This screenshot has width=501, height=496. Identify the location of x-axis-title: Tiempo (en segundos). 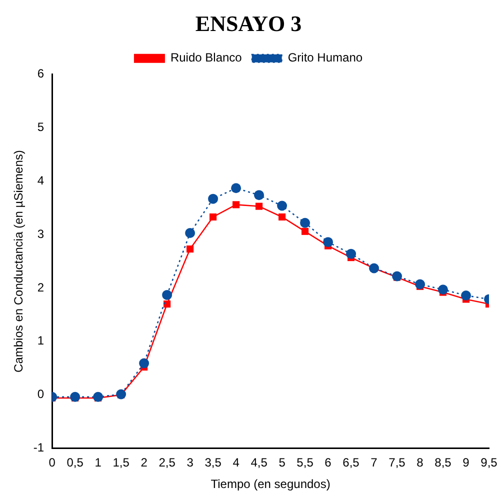
(270, 484).